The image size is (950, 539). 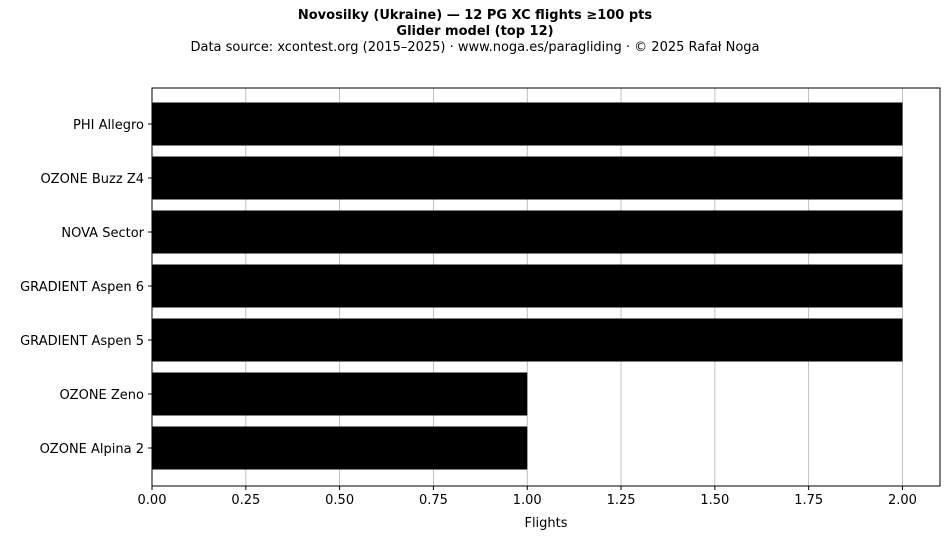 I want to click on x-tick-label: 0.00, so click(x=152, y=500).